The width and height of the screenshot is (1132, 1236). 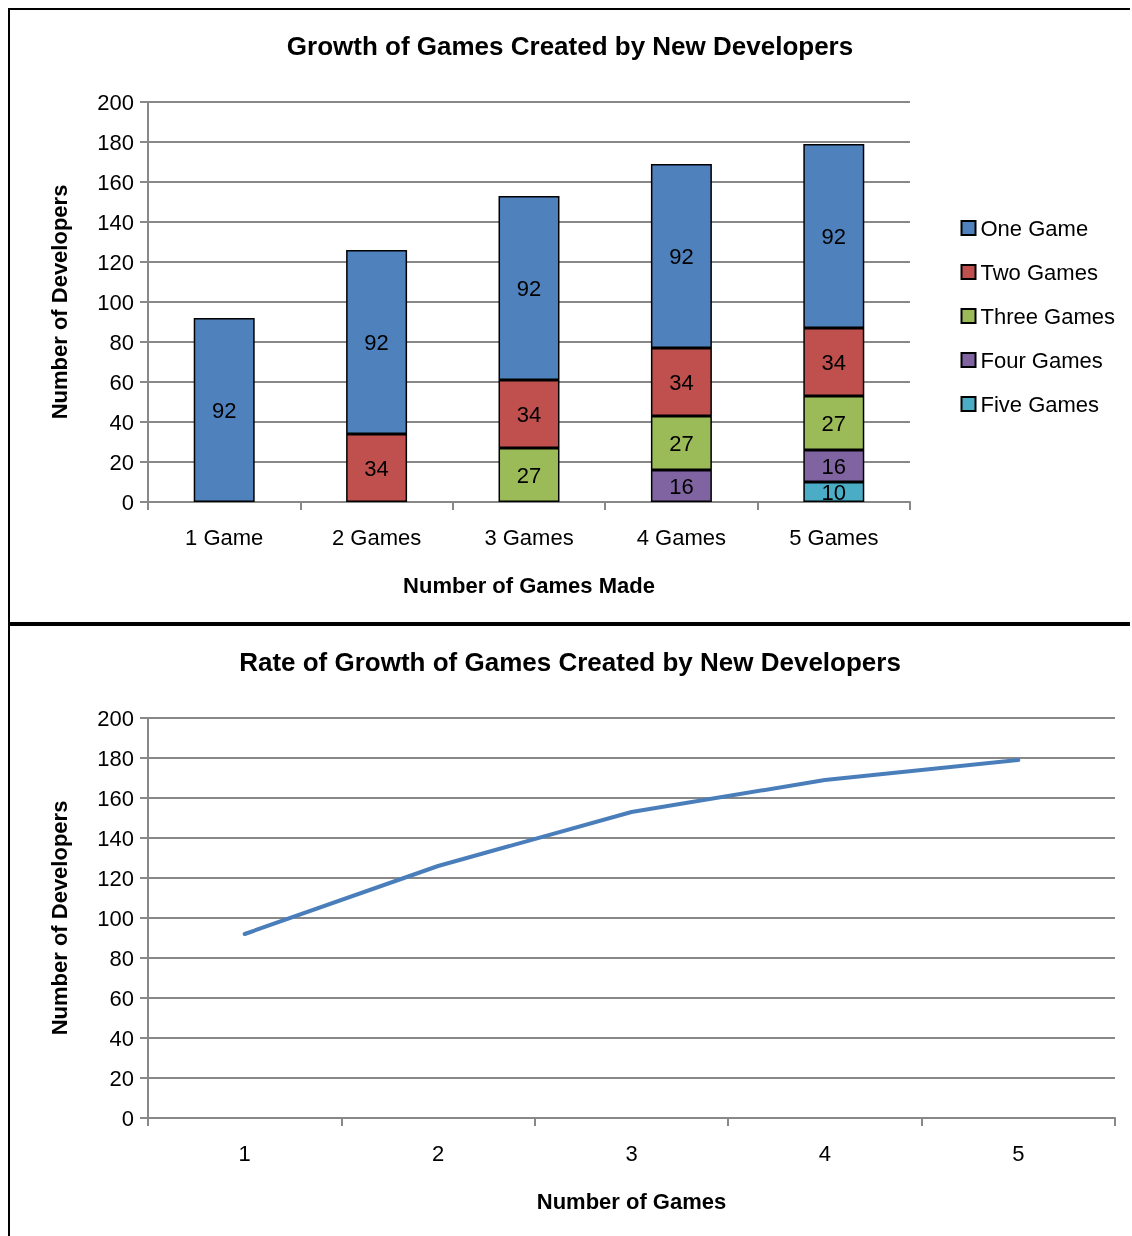 I want to click on data-label: 10, so click(x=834, y=492).